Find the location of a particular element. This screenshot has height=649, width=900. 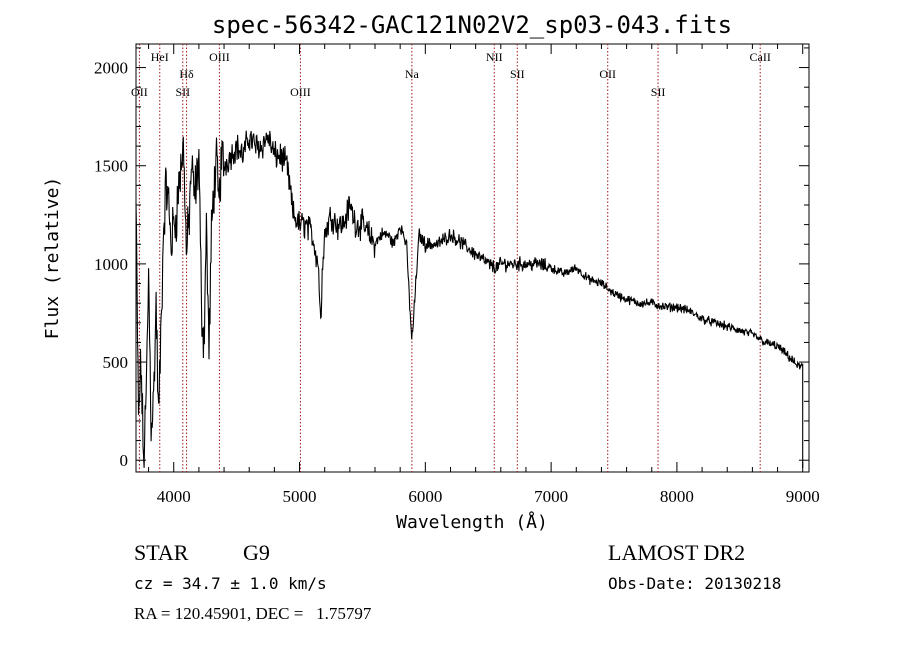

y-tick-label: 2000 is located at coordinates (111, 68).